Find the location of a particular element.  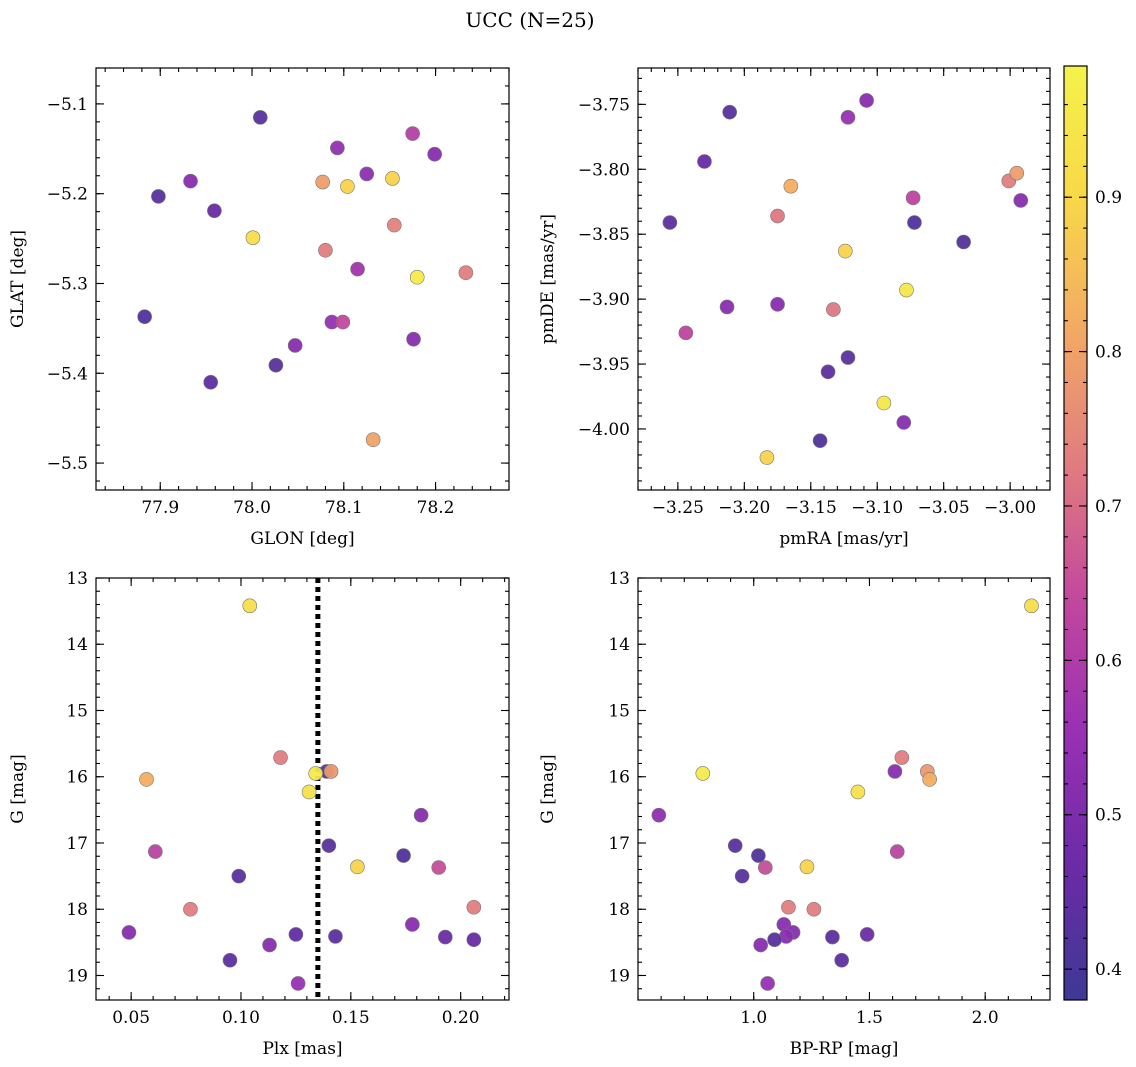

x-tick-label: 1.0 is located at coordinates (753, 1018).